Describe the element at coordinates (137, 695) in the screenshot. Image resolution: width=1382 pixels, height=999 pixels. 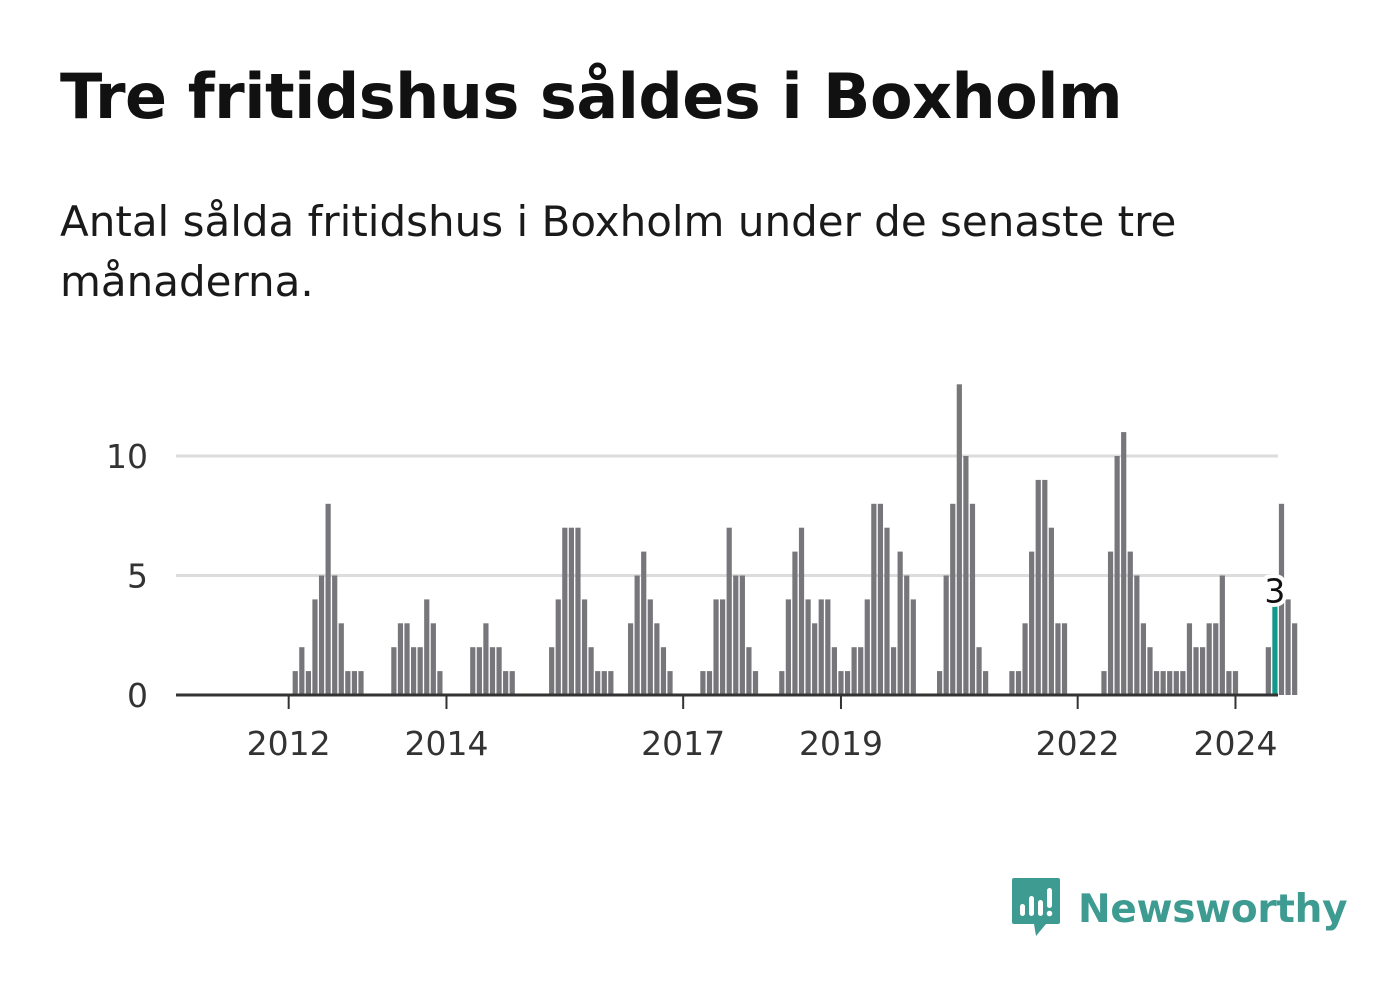
I see `y-tick-label: 0` at that location.